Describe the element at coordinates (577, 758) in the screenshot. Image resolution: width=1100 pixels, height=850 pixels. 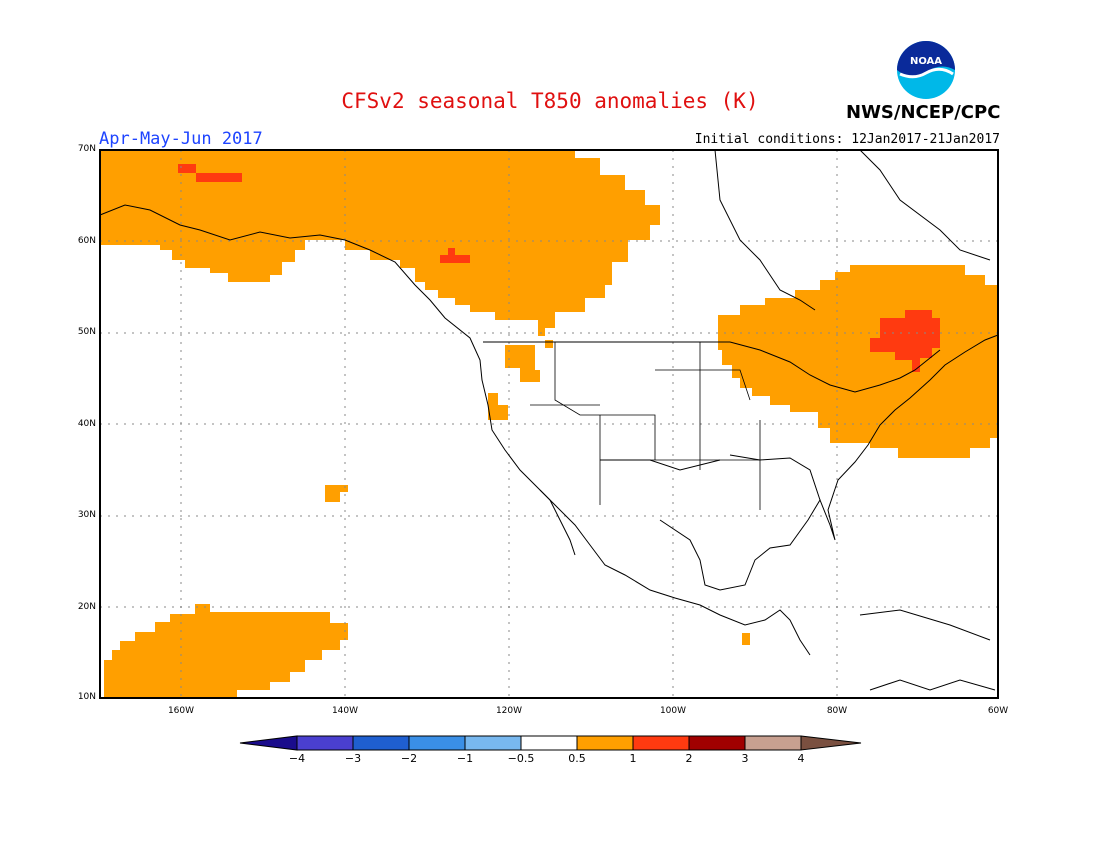
I see `colorbar-label-05: 0.5` at that location.